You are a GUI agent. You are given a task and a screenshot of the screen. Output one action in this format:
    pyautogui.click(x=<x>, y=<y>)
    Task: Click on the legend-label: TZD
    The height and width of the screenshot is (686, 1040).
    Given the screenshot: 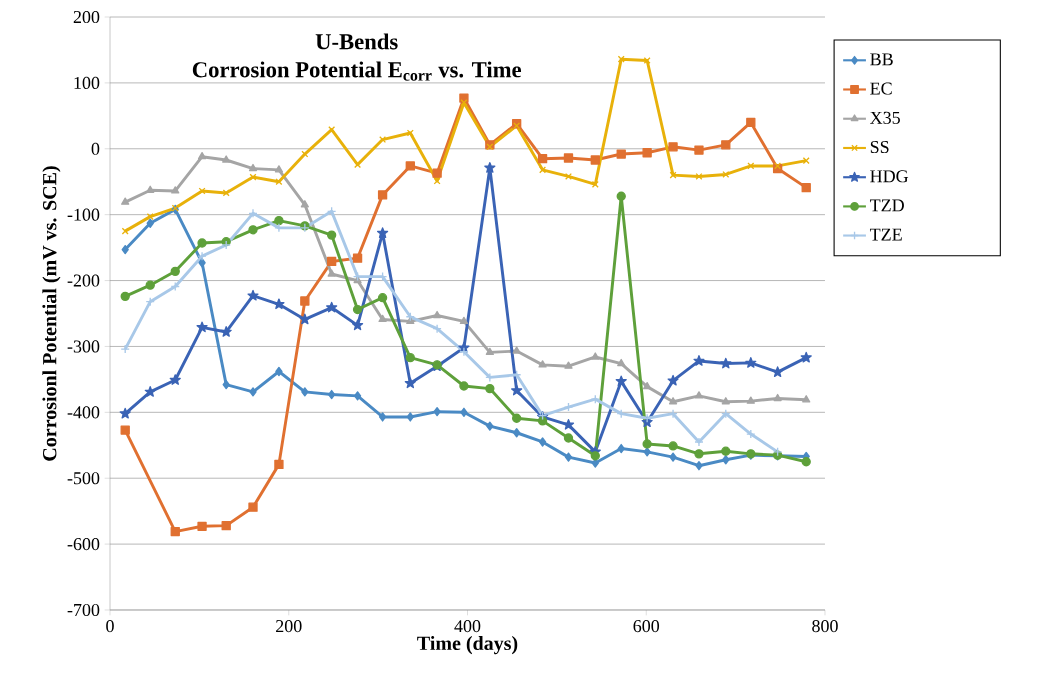 What is the action you would take?
    pyautogui.click(x=886, y=205)
    